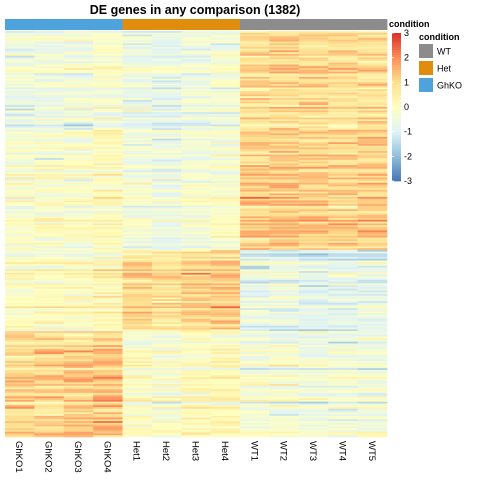  I want to click on annotation-cell-WT5, so click(372, 24).